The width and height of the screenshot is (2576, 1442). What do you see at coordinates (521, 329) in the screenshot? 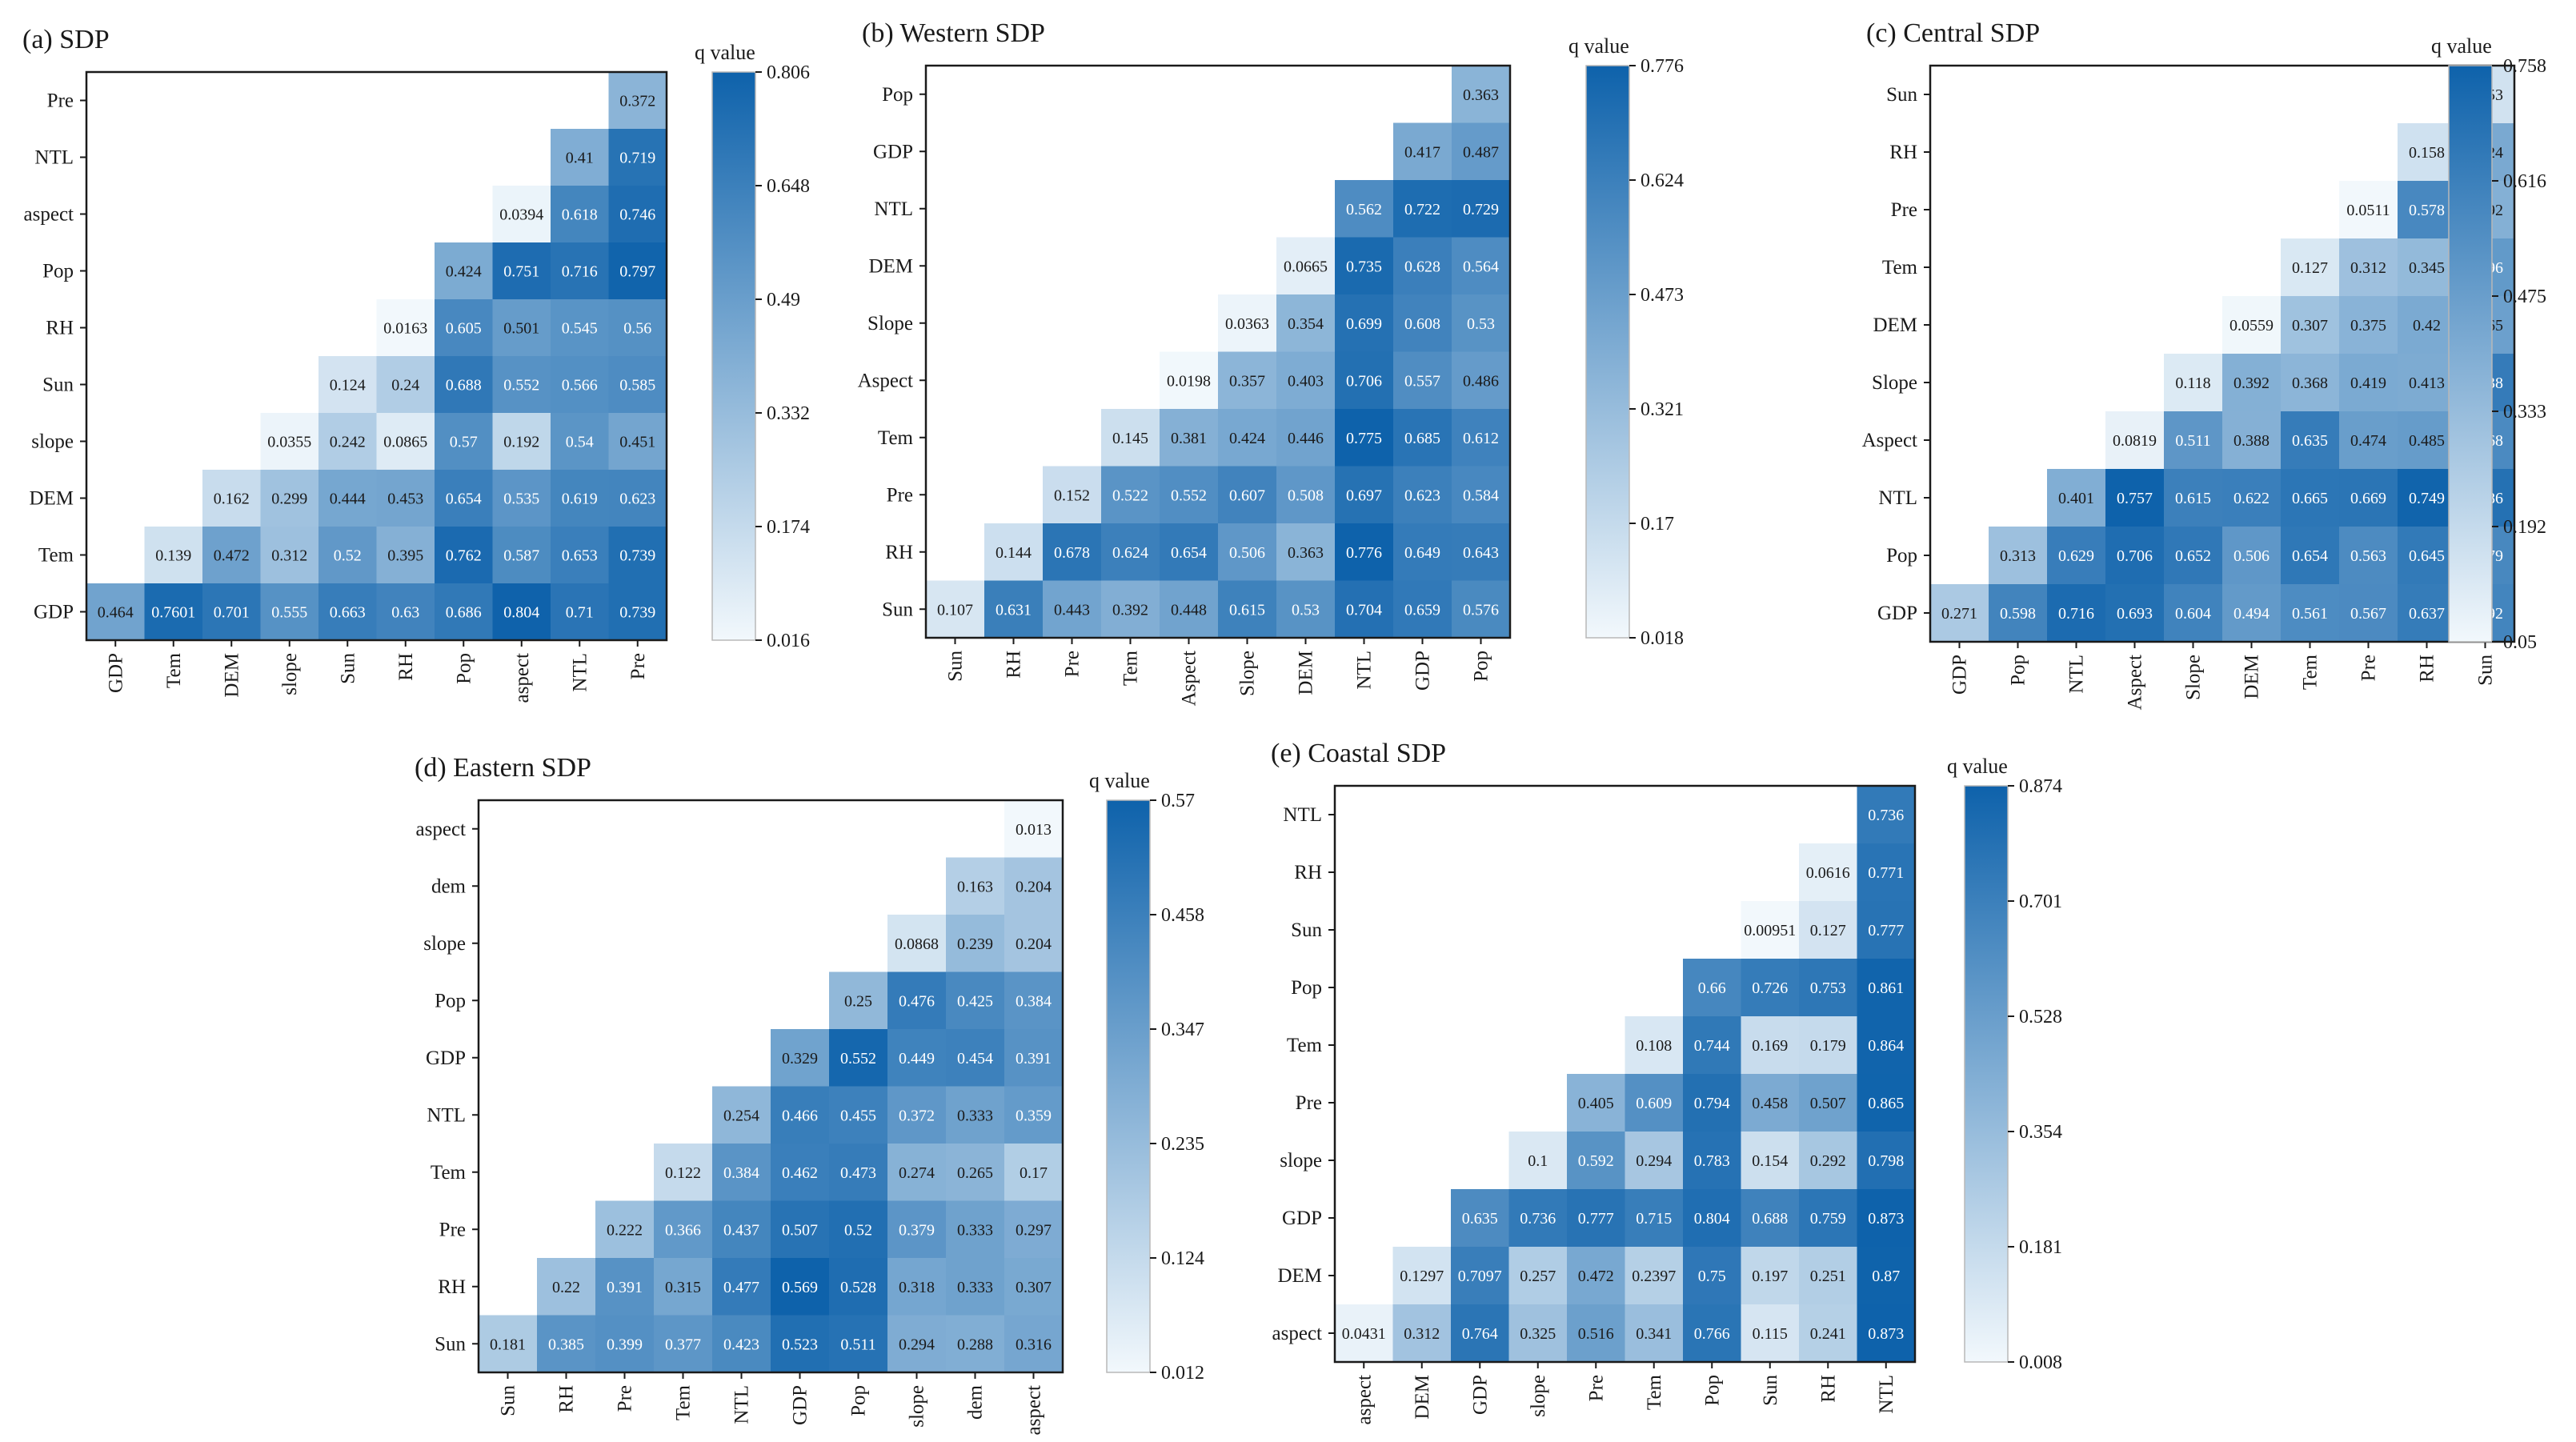
I see `cell-value-label: 0.501` at bounding box center [521, 329].